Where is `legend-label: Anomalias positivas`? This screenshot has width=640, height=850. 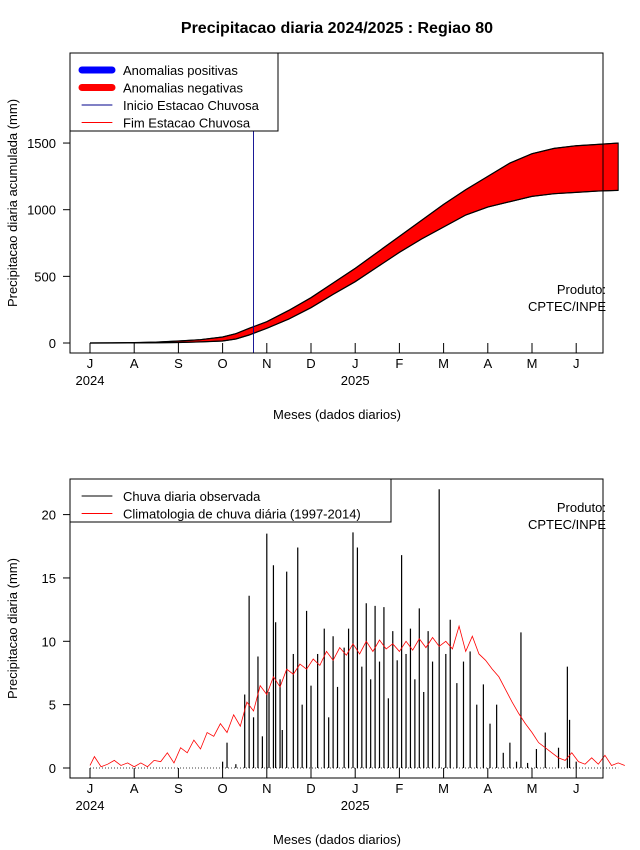 legend-label: Anomalias positivas is located at coordinates (180, 70).